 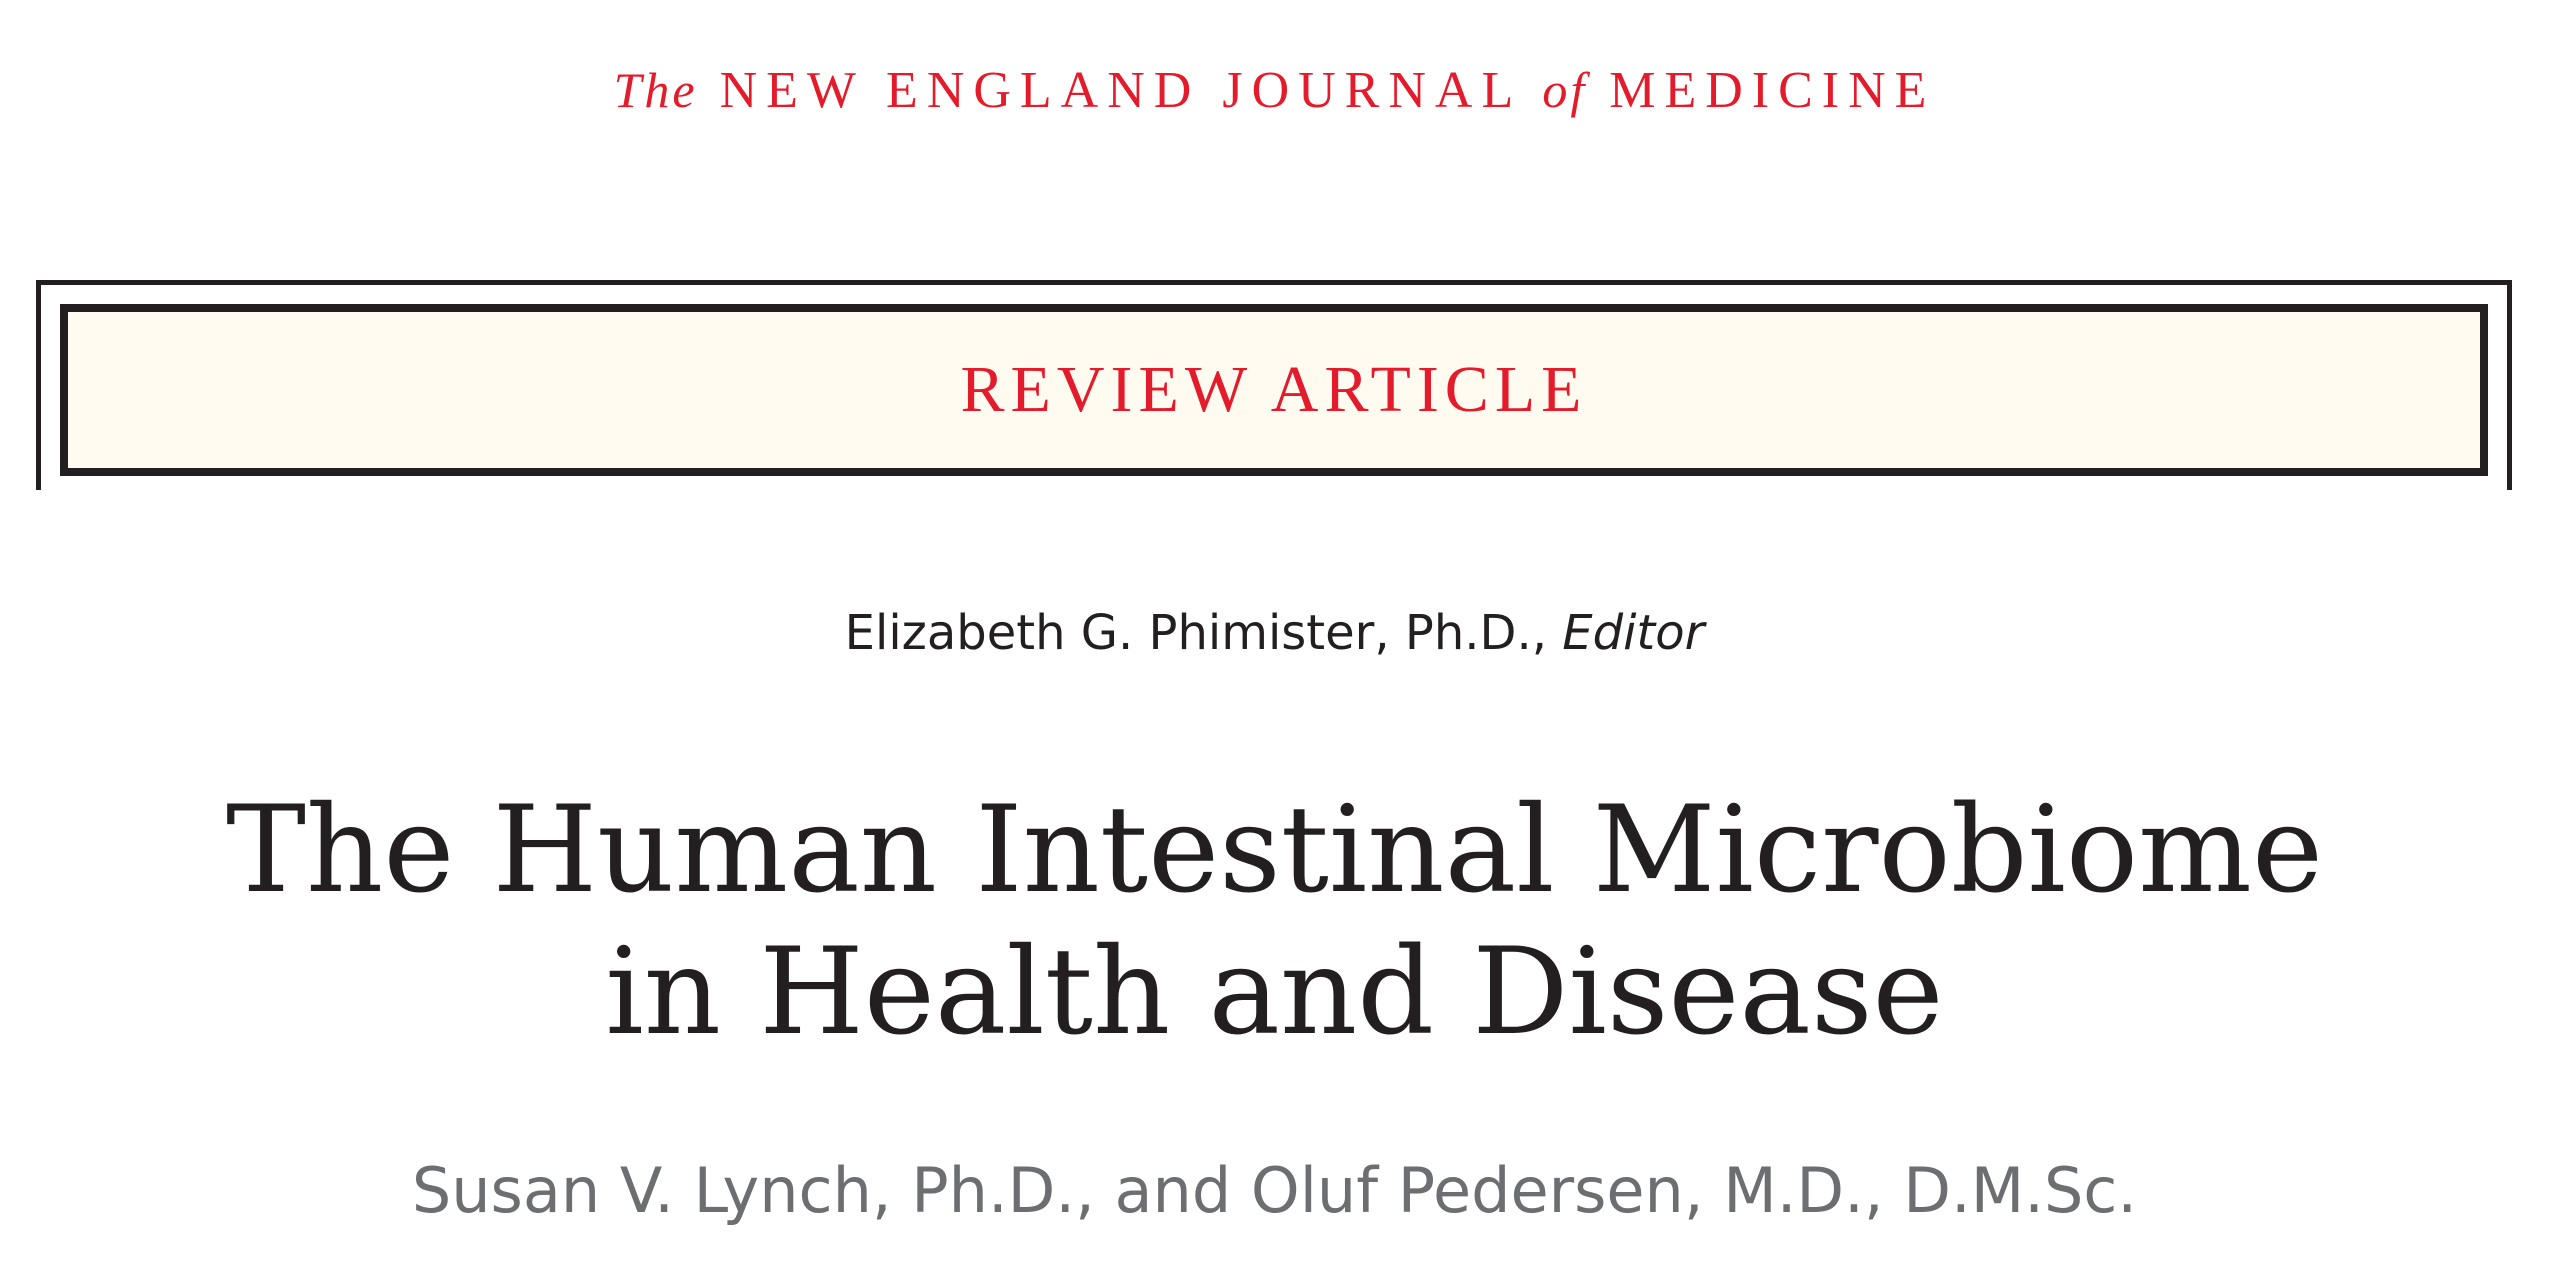 What do you see at coordinates (655, 90) in the screenshot?
I see `masthead-the: The` at bounding box center [655, 90].